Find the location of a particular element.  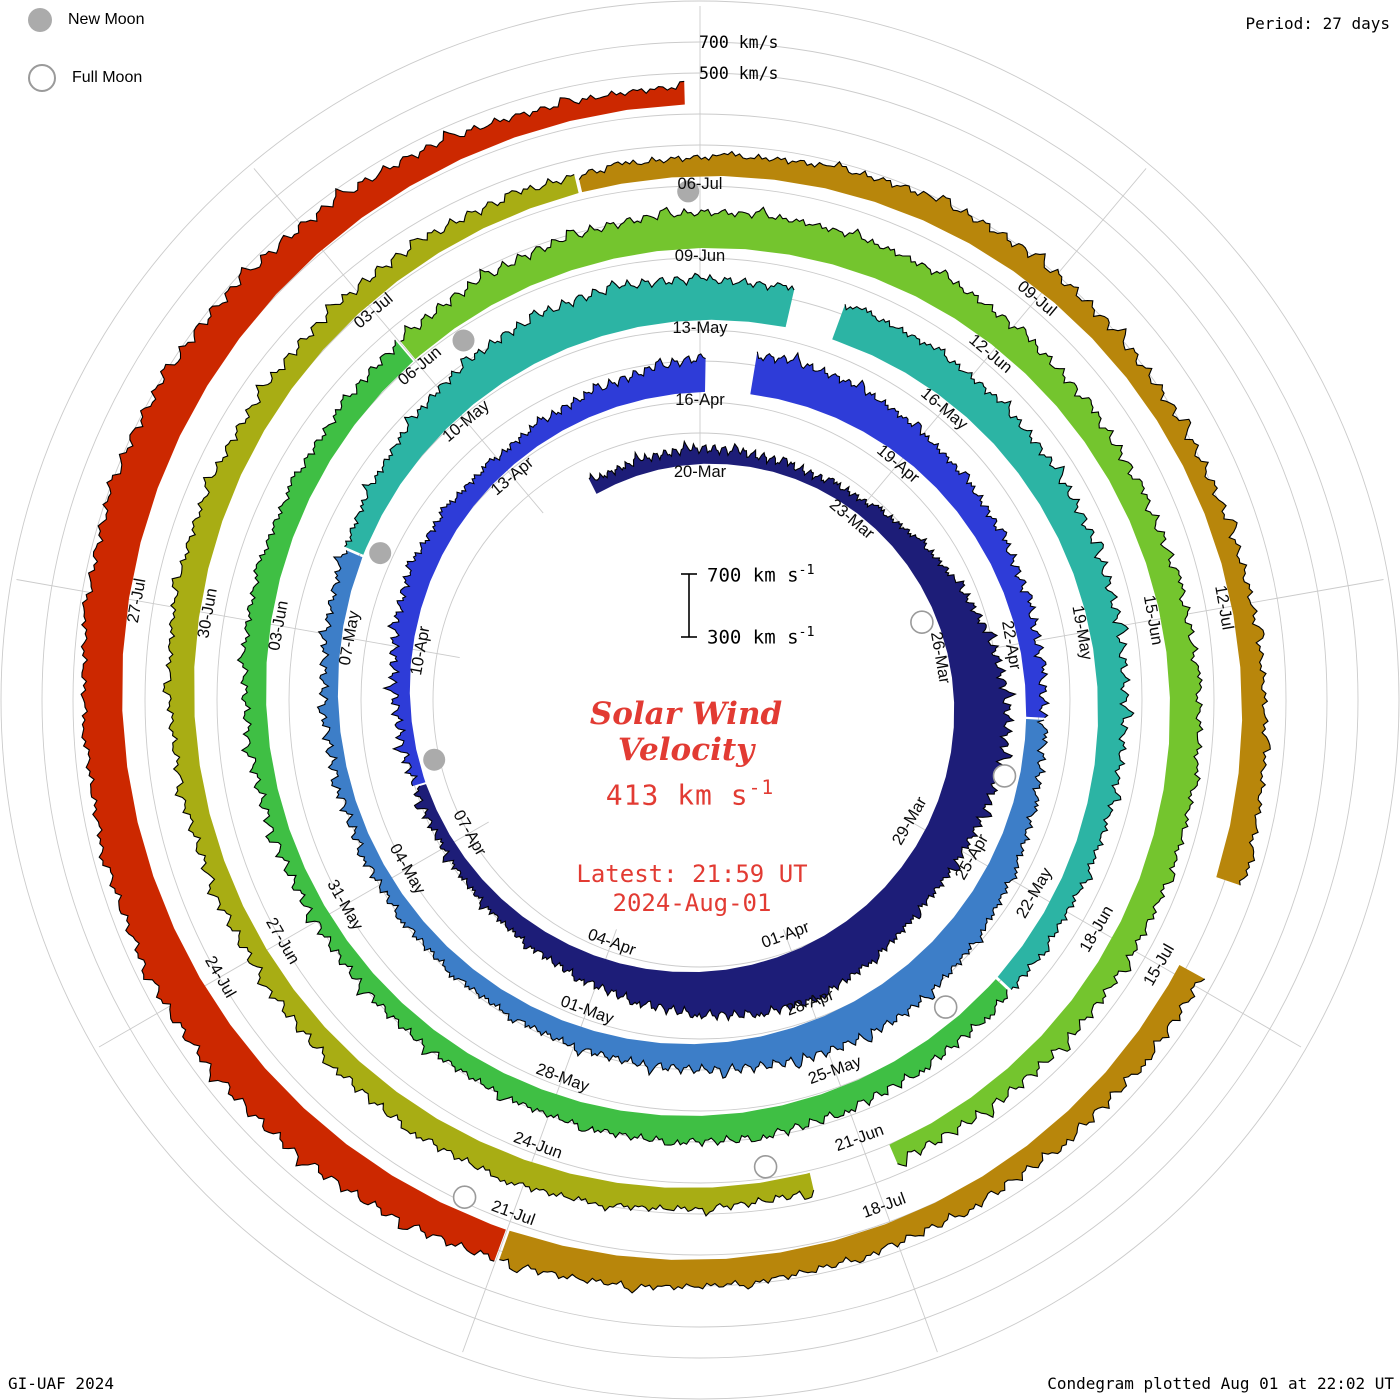

current-velocity-value: 413 is located at coordinates (632, 795).